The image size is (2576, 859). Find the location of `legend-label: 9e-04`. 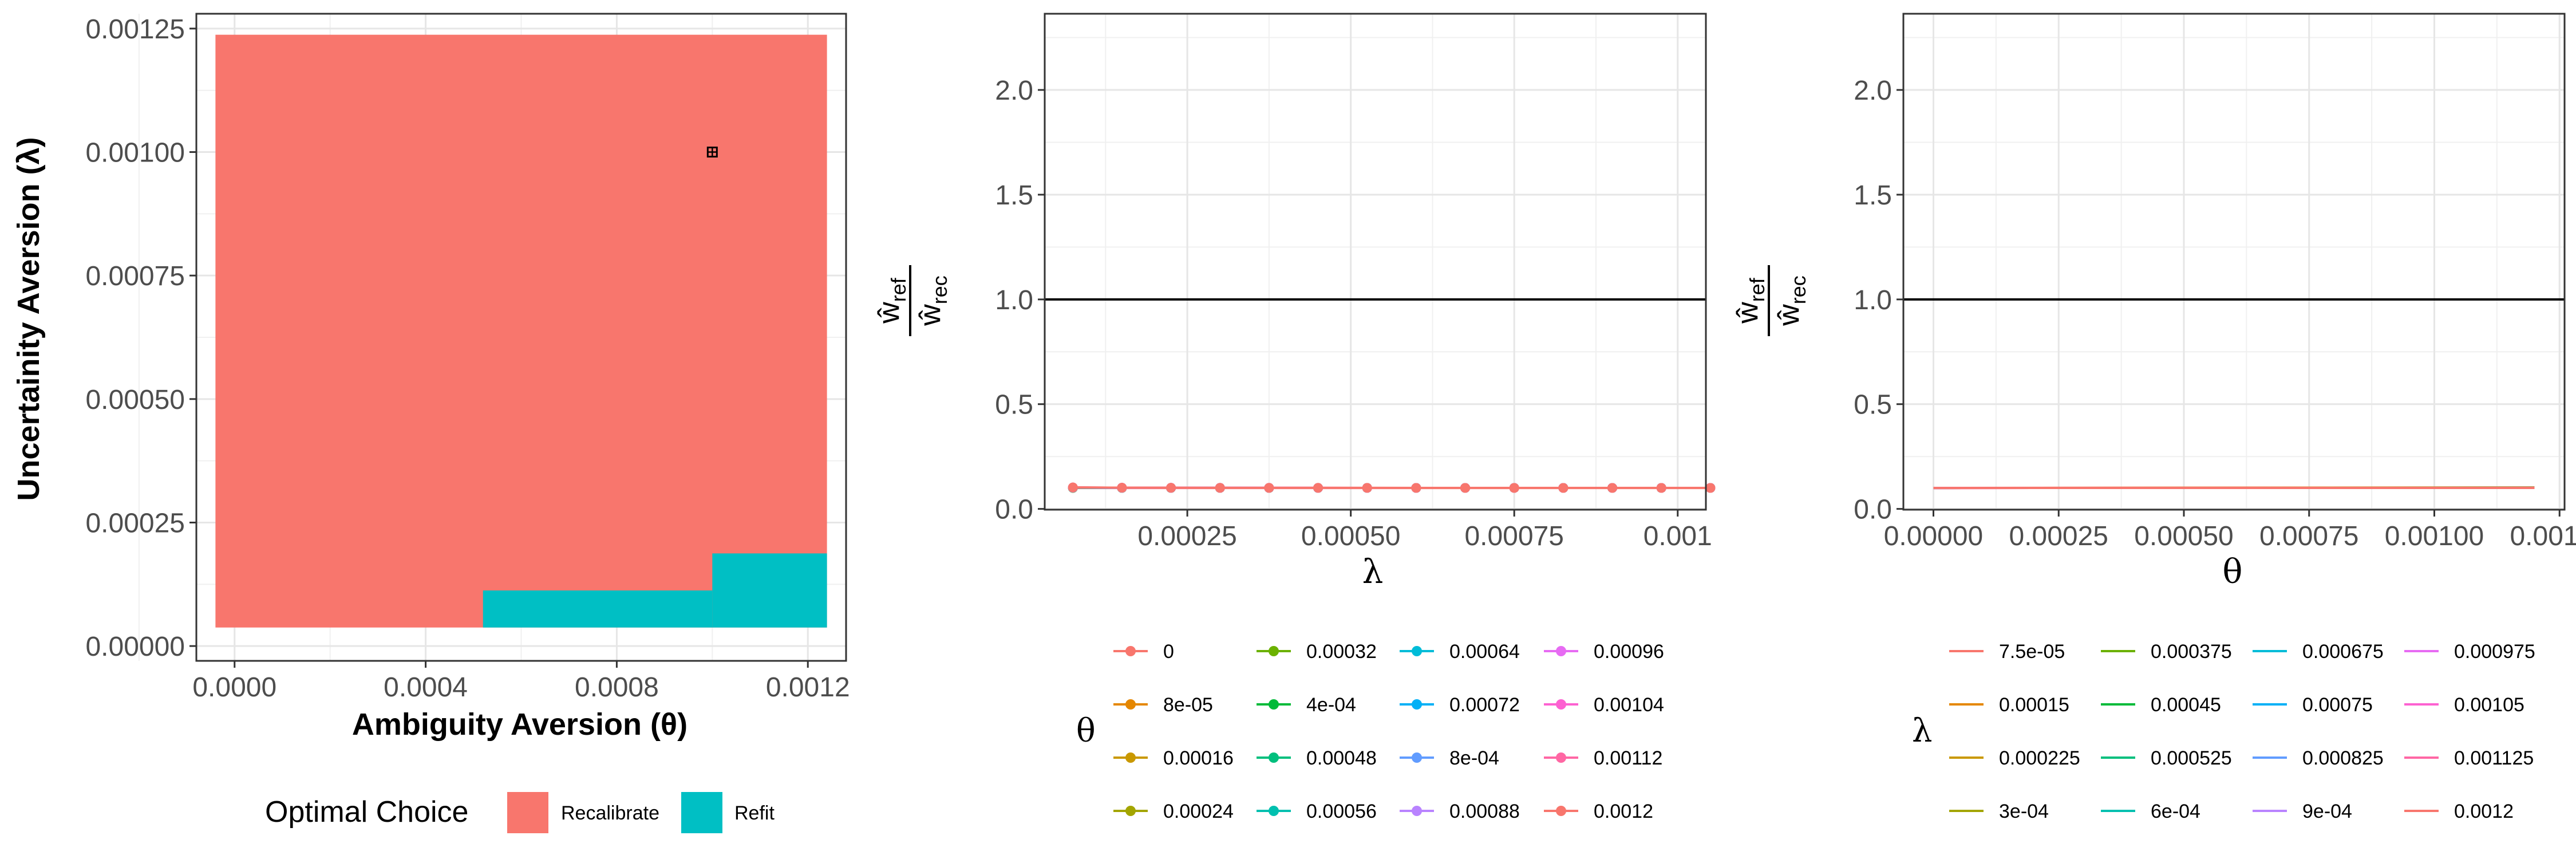

legend-label: 9e-04 is located at coordinates (2327, 811).